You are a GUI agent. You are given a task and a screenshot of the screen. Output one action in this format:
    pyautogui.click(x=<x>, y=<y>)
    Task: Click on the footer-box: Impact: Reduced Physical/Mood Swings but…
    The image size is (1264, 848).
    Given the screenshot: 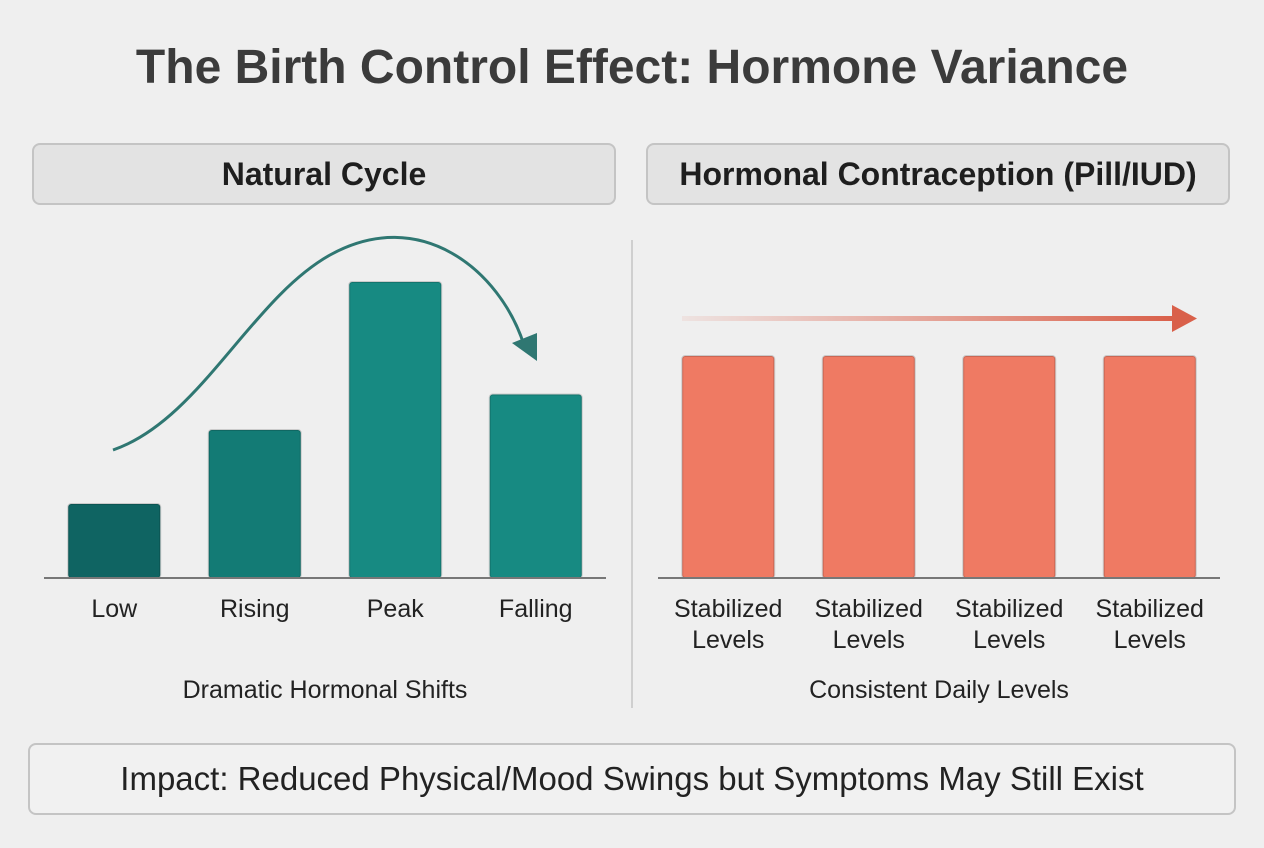 What is the action you would take?
    pyautogui.click(x=632, y=779)
    